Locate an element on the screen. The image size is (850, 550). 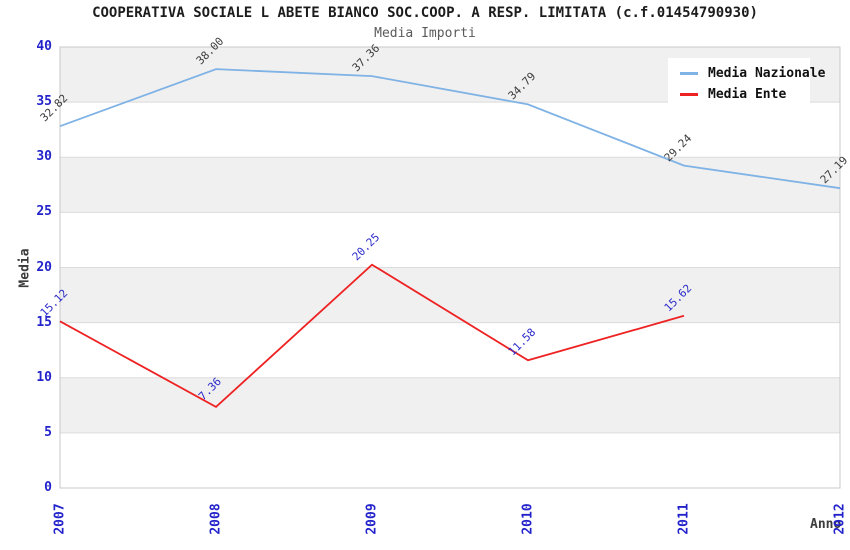
y-axis-tick-label: 40 is located at coordinates (44, 47).